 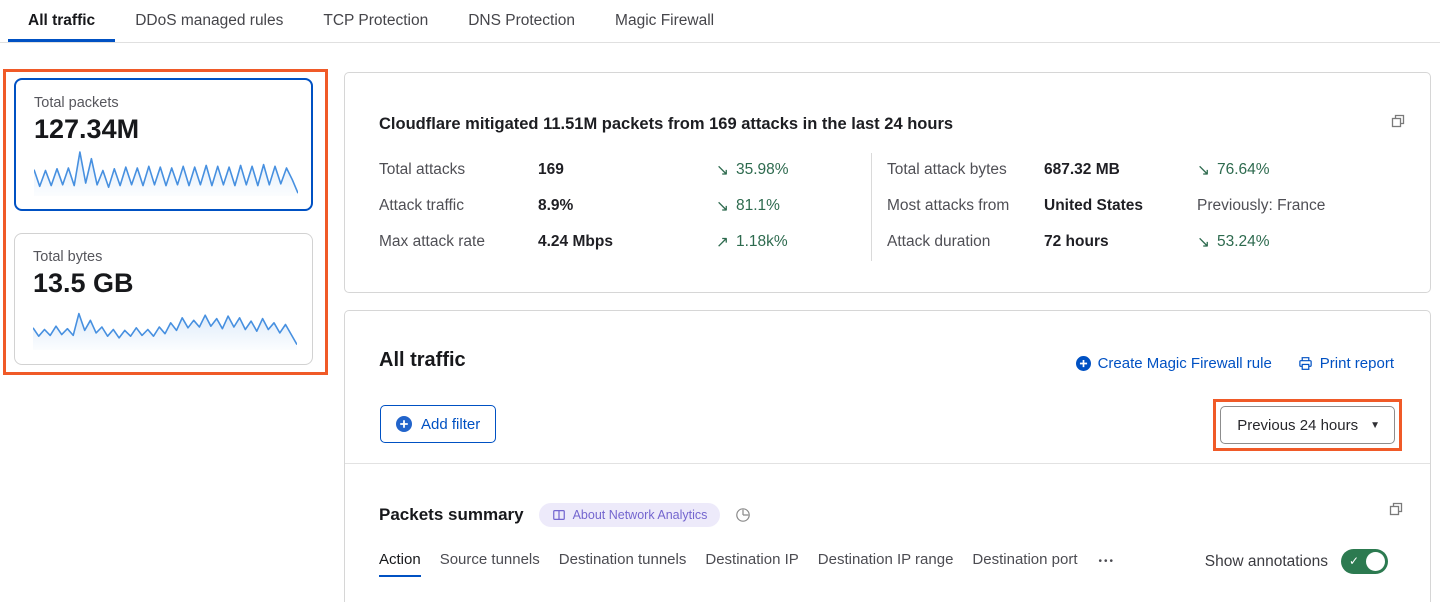 I want to click on link-label: Print report, so click(x=1356, y=363).